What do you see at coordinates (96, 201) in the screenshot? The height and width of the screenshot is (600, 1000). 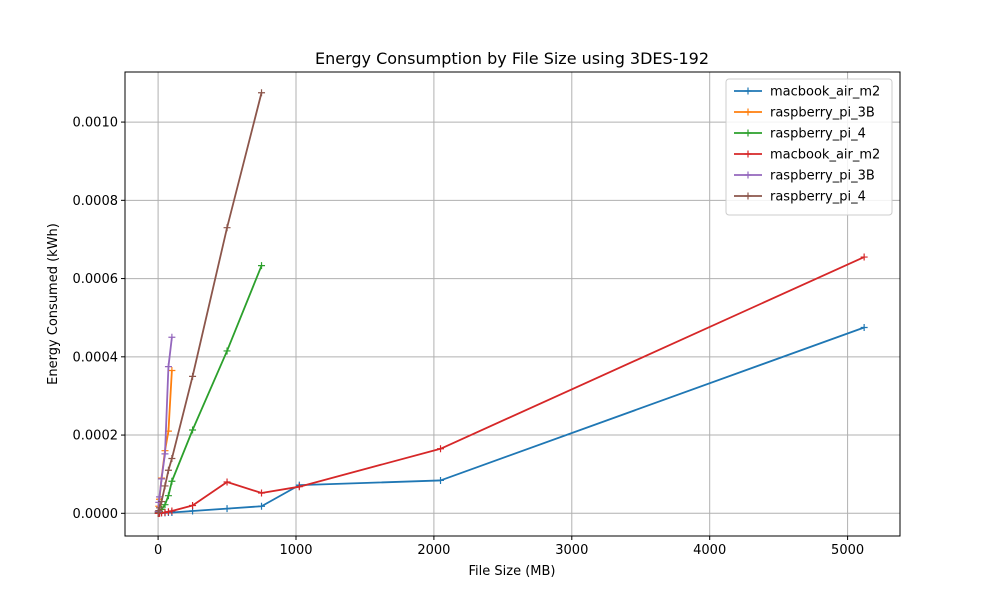 I see `y-tick-label: 0.0008` at bounding box center [96, 201].